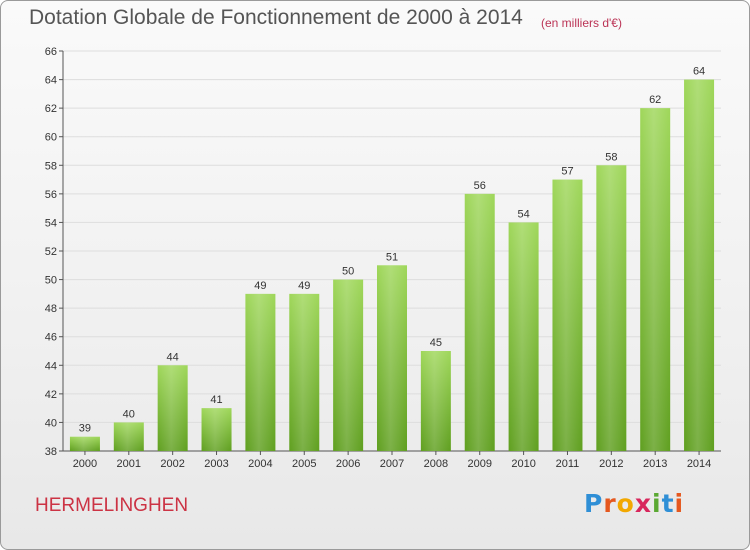 This screenshot has height=550, width=750. What do you see at coordinates (216, 464) in the screenshot?
I see `x-tick-label: 2003` at bounding box center [216, 464].